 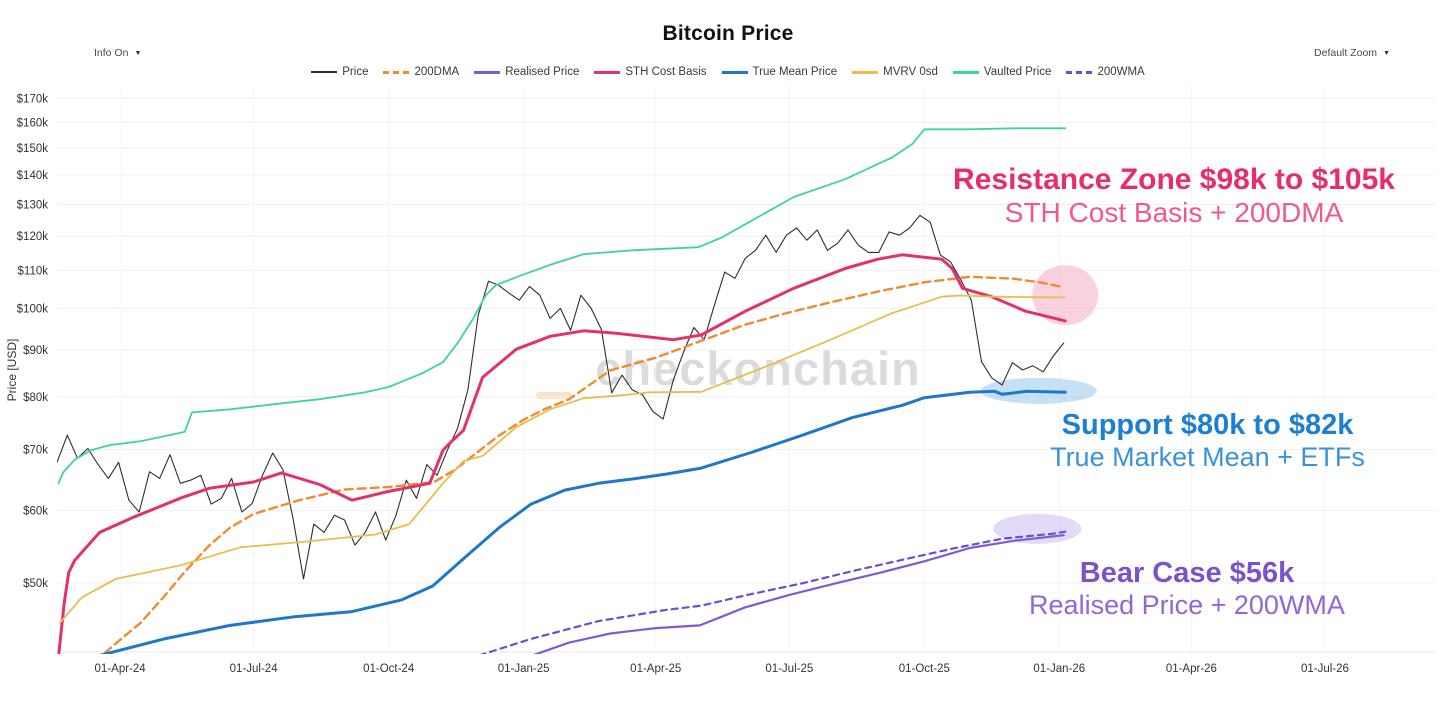 I want to click on y-tick-label: $140k, so click(x=33, y=176).